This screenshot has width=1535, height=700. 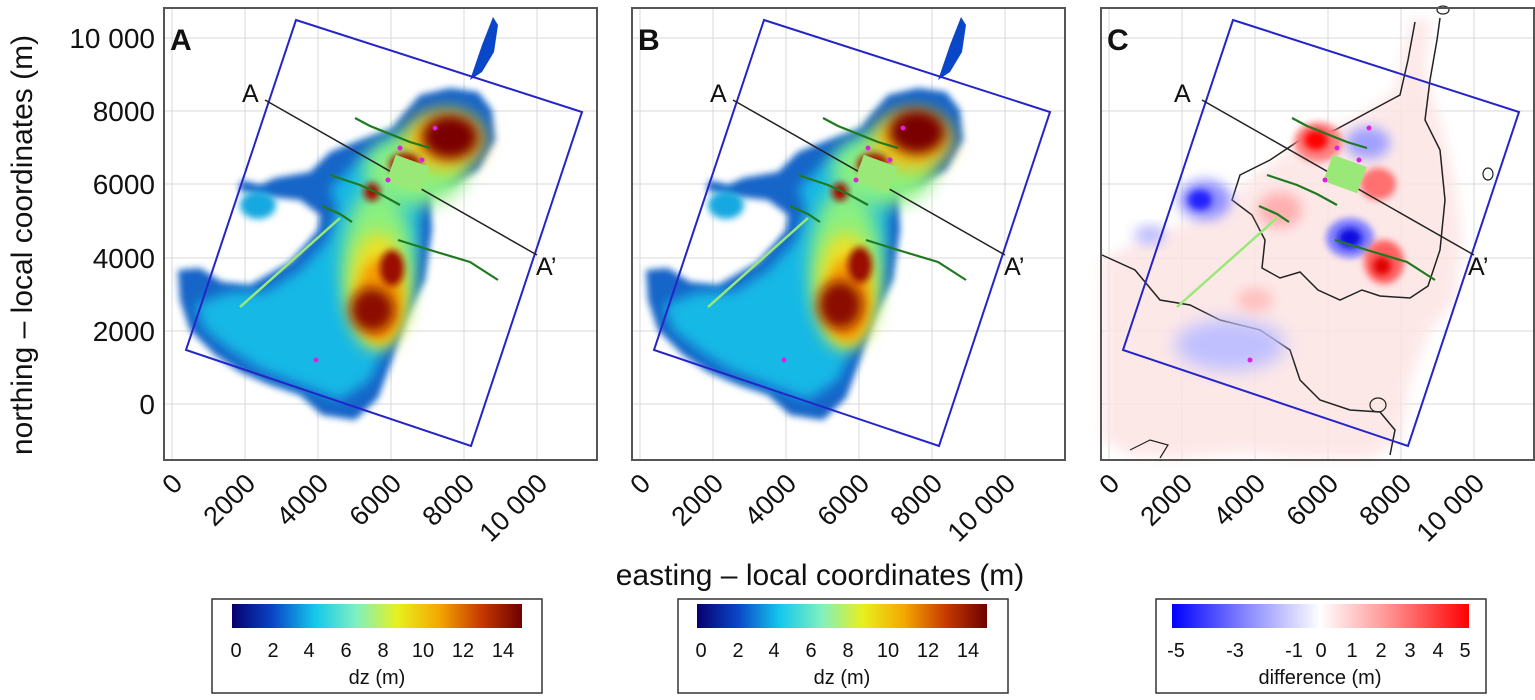 What do you see at coordinates (372, 651) in the screenshot?
I see `colorbar-a-ticks: 0 2 4 6 8 10 12 14` at bounding box center [372, 651].